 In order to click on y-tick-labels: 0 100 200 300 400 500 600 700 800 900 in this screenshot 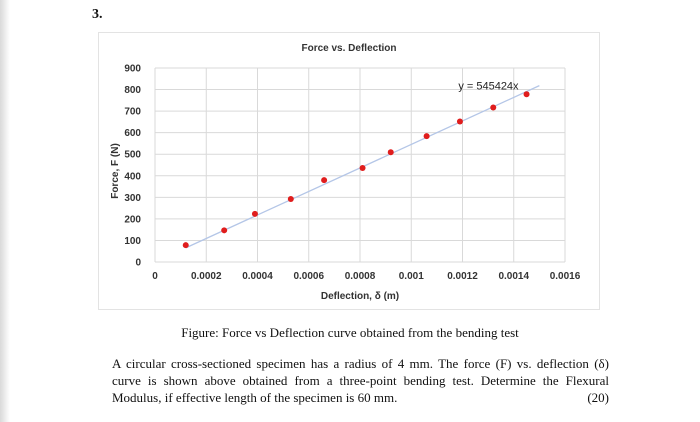, I will do `click(132, 166)`.